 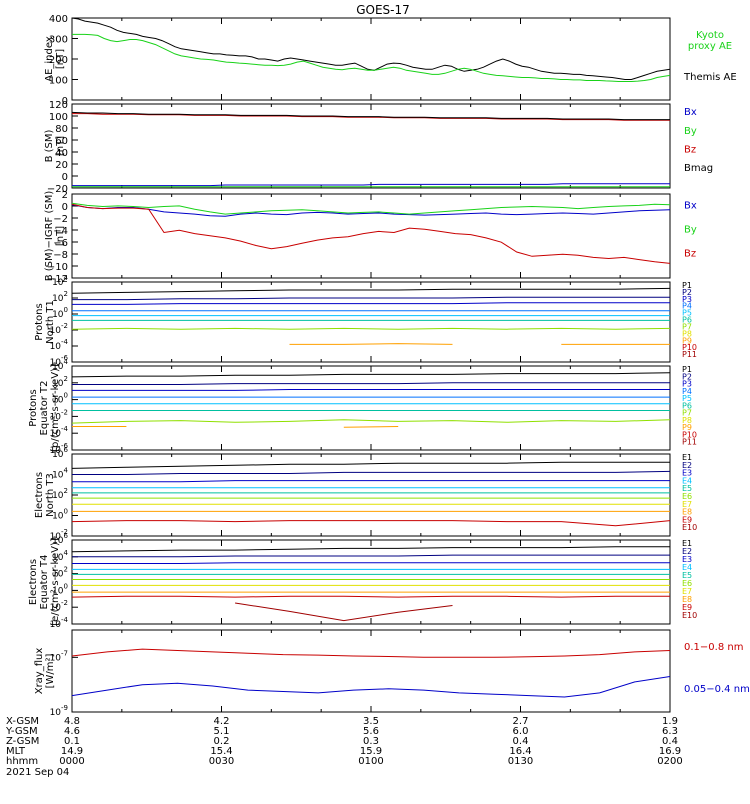 I want to click on footer-value: 3.5, so click(x=371, y=721).